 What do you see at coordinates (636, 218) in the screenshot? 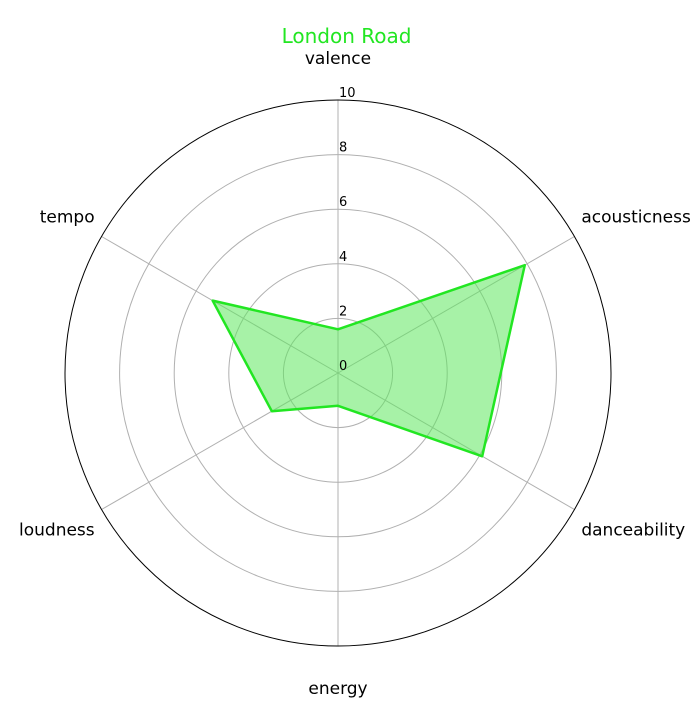
I see `axis-label-acousticness: acousticness` at bounding box center [636, 218].